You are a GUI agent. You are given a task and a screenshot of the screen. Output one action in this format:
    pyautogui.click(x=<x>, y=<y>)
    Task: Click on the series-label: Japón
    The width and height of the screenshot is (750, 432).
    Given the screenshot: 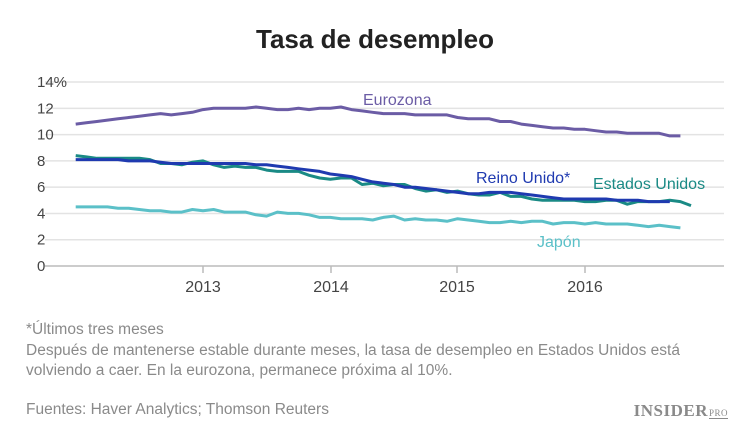 What is the action you would take?
    pyautogui.click(x=559, y=242)
    